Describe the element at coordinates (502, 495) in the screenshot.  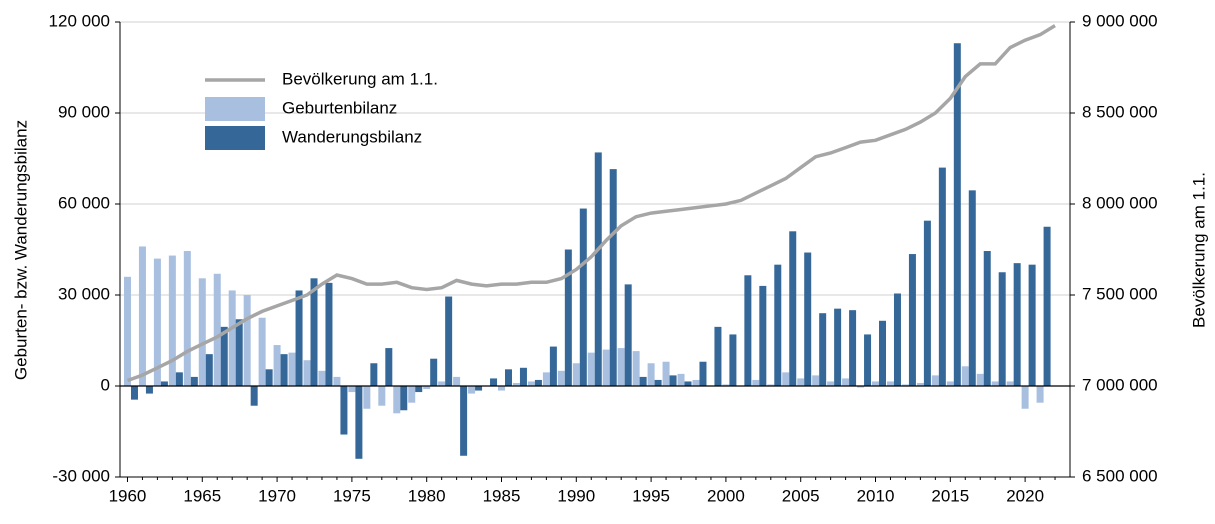
I see `x-tick-label: 1985` at that location.